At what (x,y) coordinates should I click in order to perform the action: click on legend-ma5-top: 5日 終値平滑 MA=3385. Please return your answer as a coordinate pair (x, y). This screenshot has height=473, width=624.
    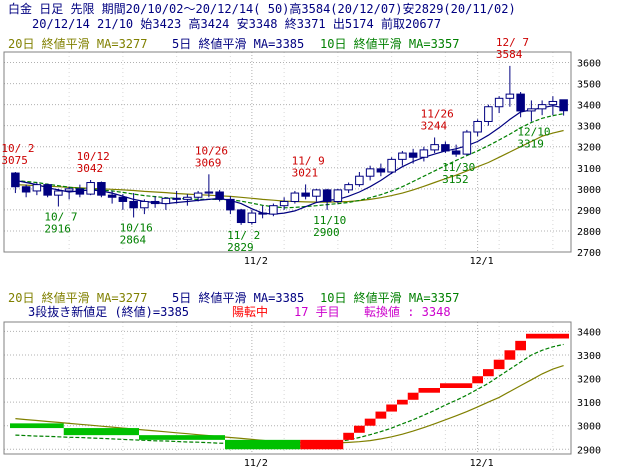
    Looking at the image, I should click on (238, 43).